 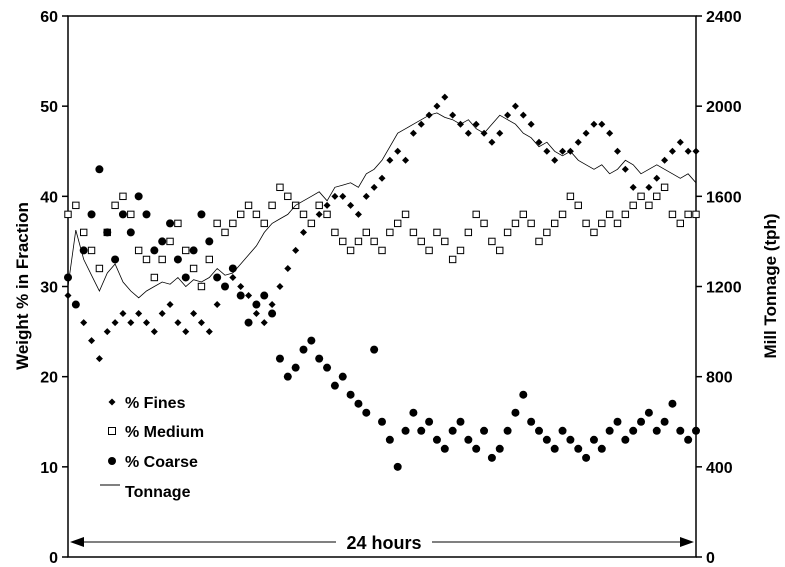 I want to click on legend-label: % Medium, so click(x=164, y=432).